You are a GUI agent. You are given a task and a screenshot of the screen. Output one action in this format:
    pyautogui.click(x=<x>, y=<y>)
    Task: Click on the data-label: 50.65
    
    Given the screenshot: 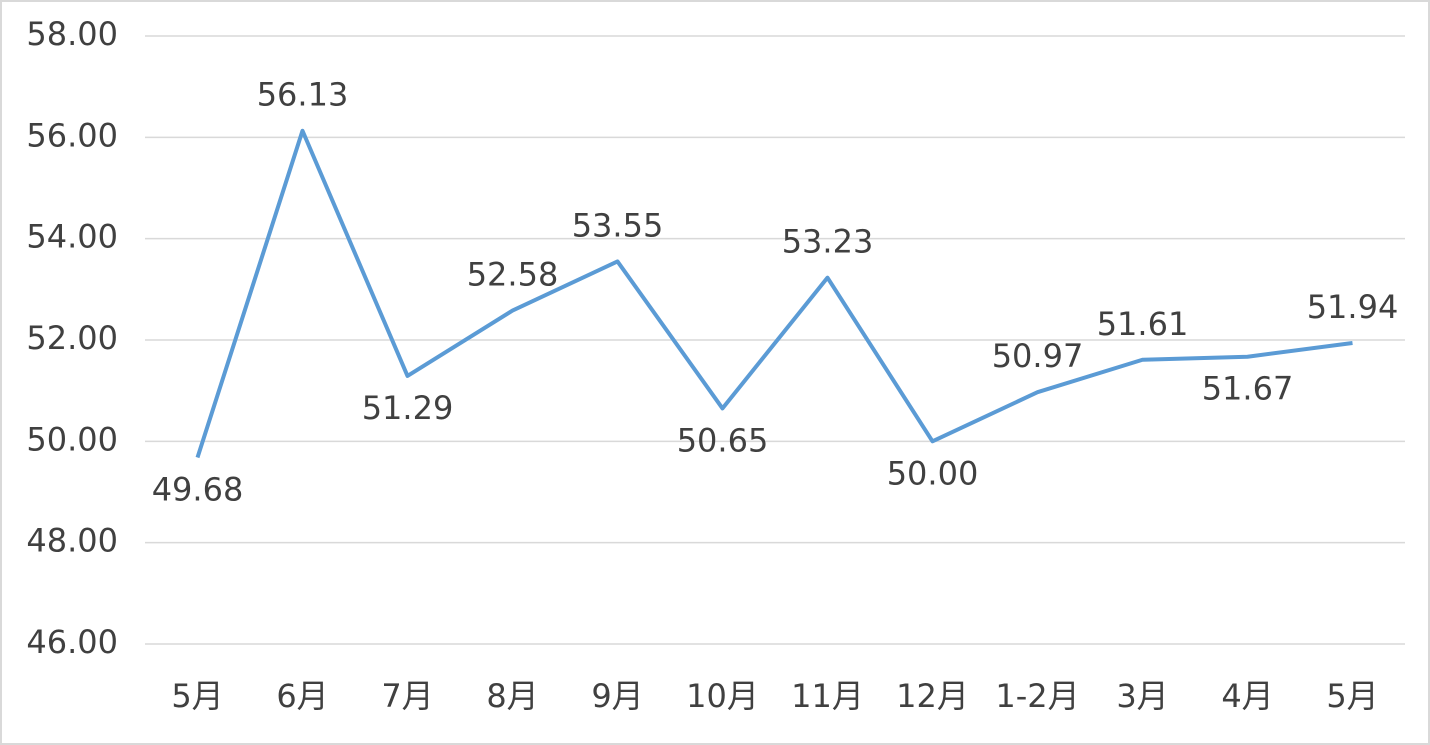 What is the action you would take?
    pyautogui.click(x=723, y=440)
    